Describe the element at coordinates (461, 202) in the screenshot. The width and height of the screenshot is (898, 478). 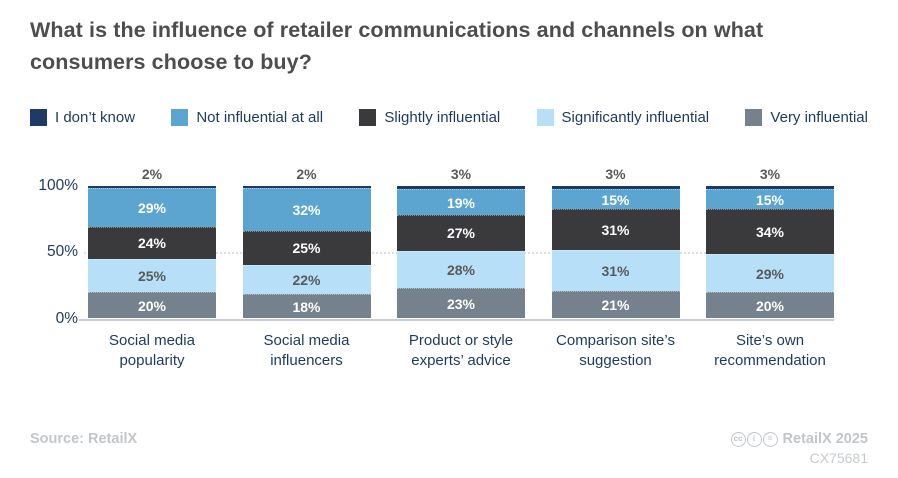
I see `bar-segment-not-influential-at-all: 19%` at that location.